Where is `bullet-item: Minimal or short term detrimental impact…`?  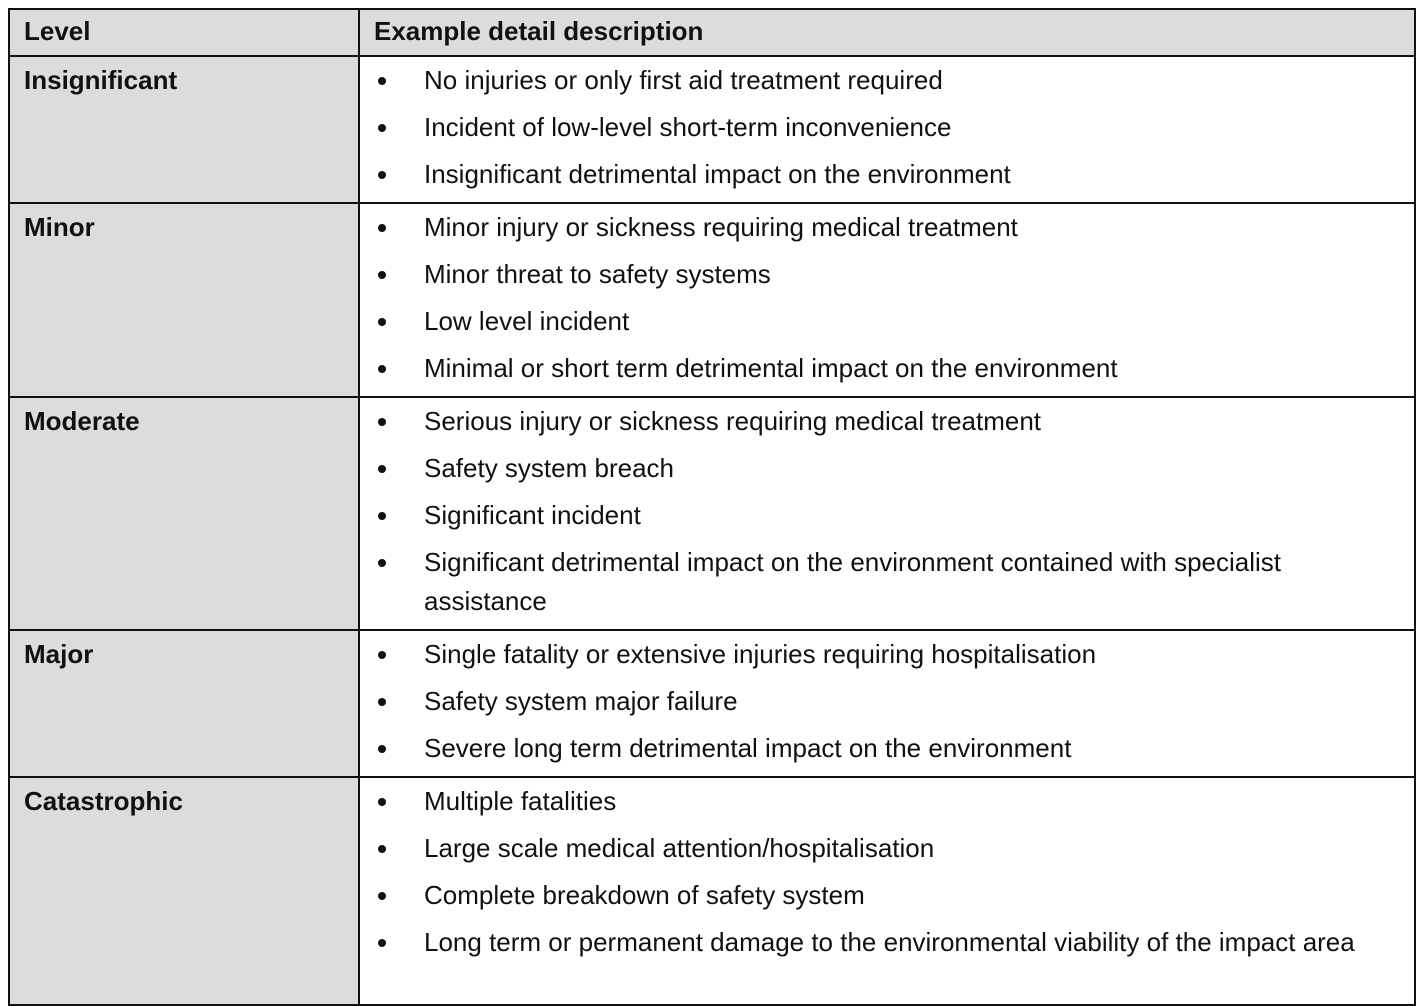 bullet-item: Minimal or short term detrimental impact… is located at coordinates (876, 368).